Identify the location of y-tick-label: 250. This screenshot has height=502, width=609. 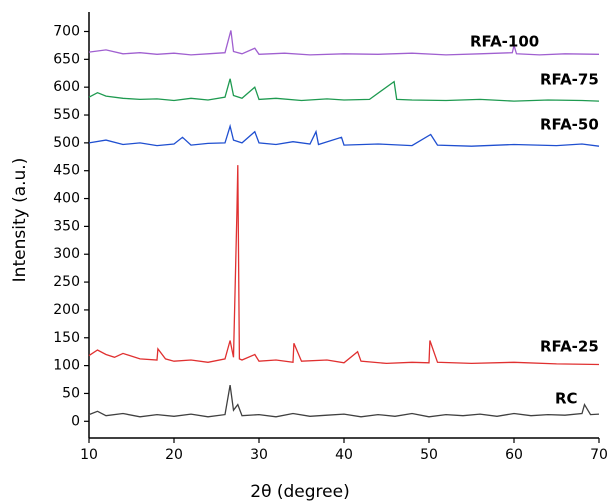
(66, 282).